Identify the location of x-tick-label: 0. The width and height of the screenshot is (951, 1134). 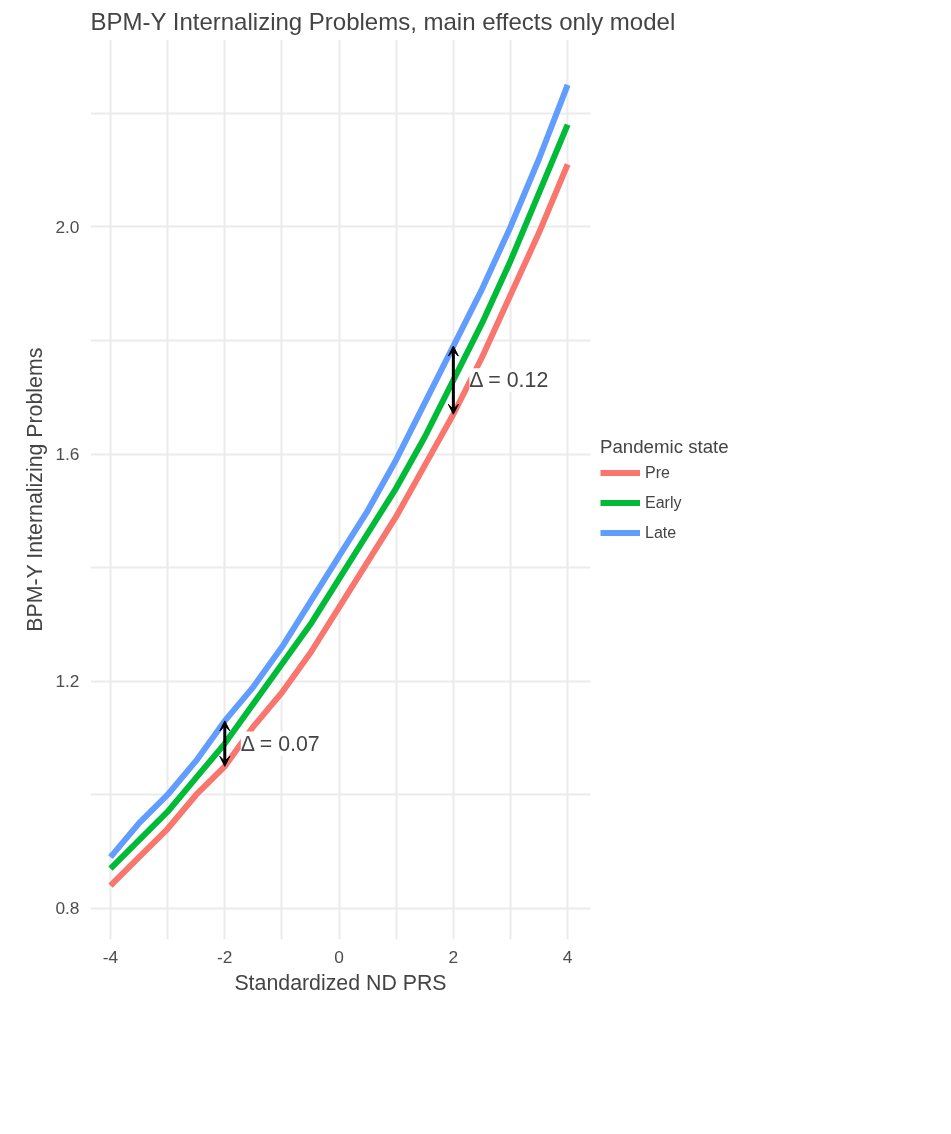
(339, 956).